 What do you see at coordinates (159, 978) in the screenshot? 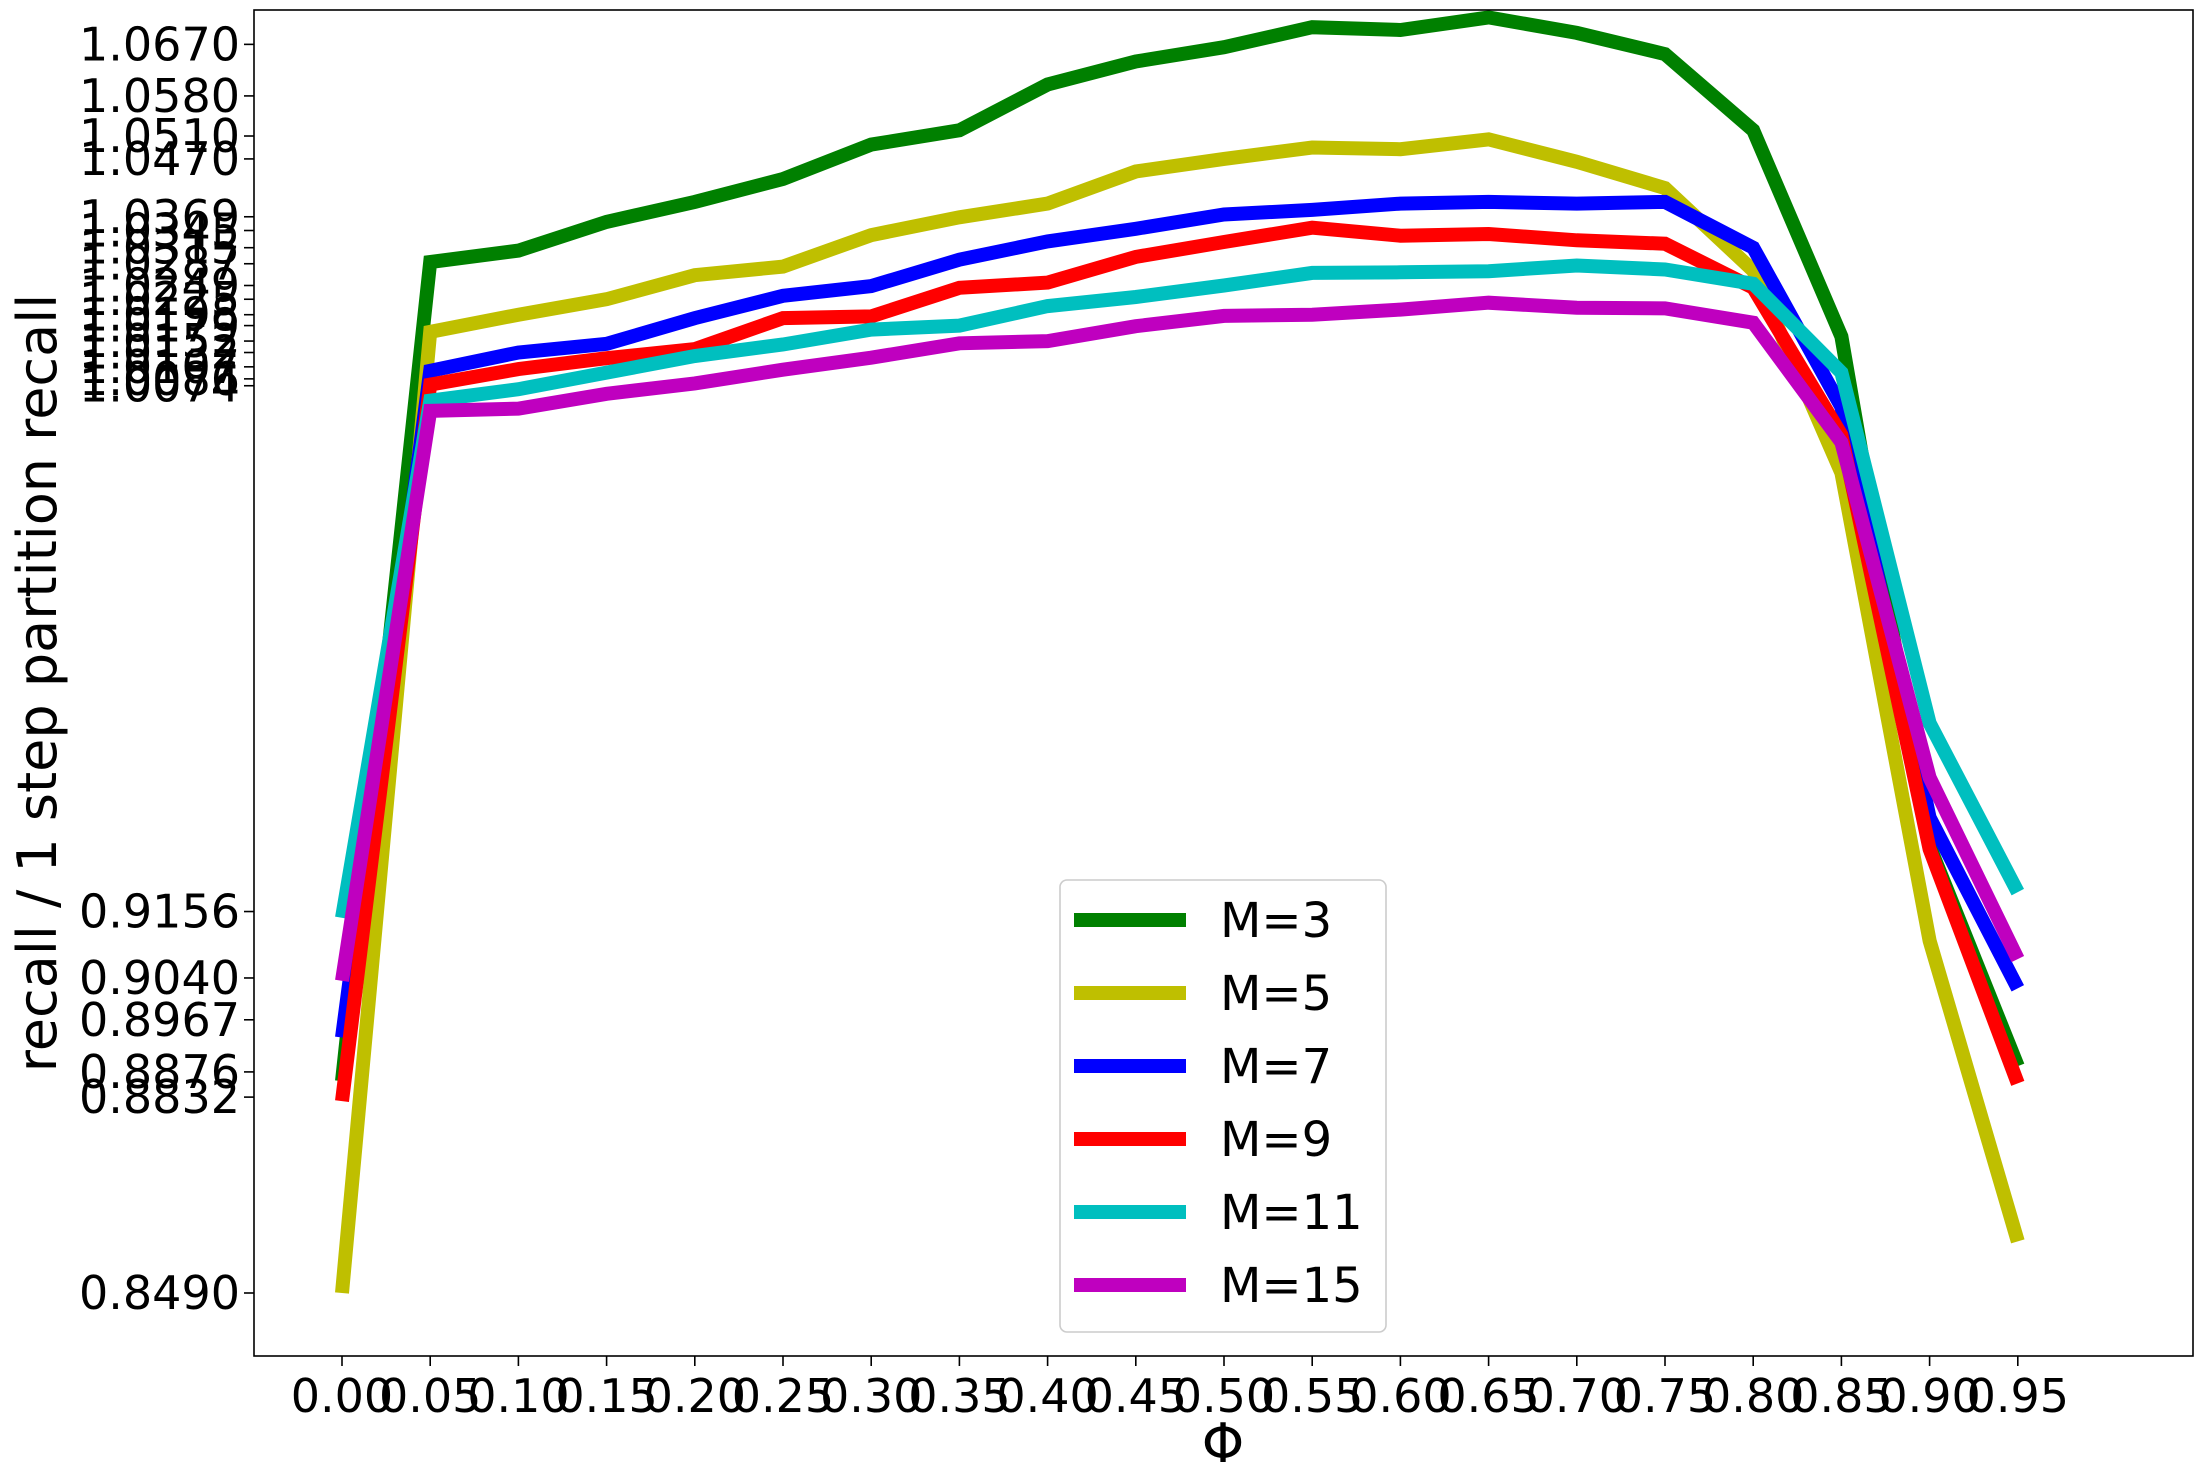
I see `y-tick-label: 0.9040` at bounding box center [159, 978].